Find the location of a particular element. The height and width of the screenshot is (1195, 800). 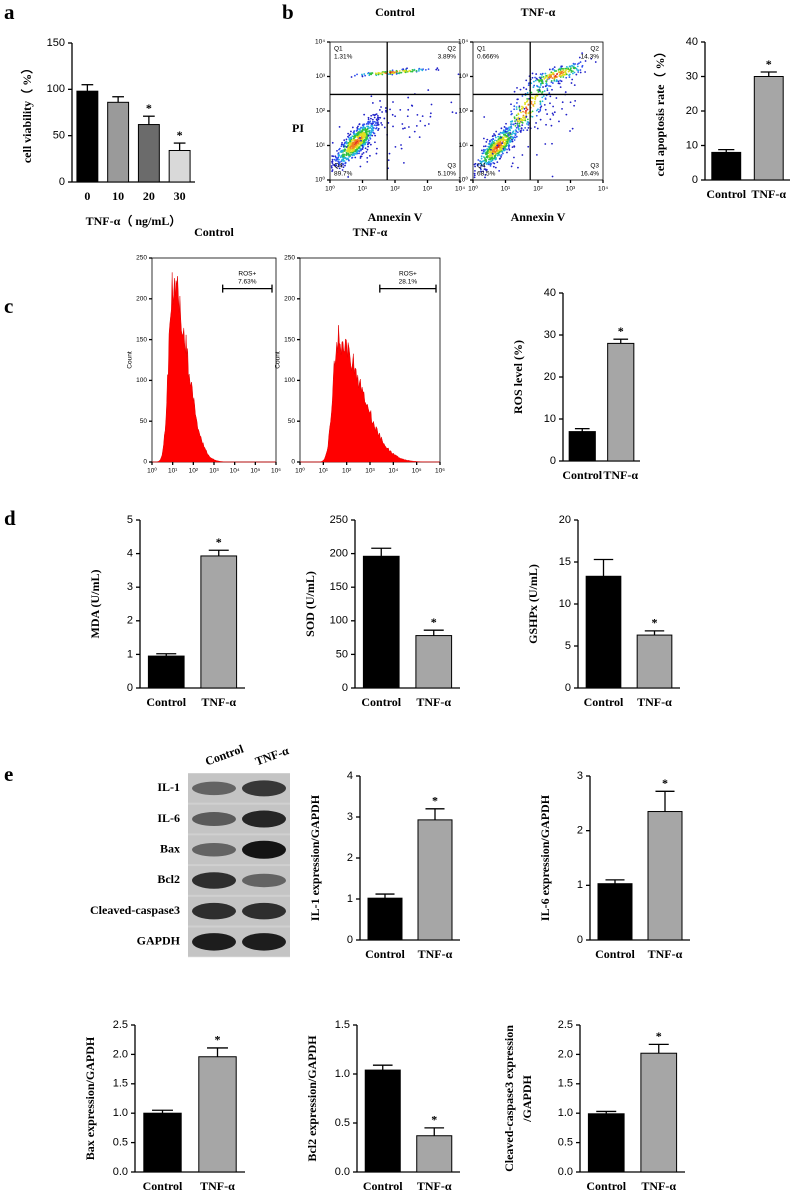

x-tick-label: Control is located at coordinates (606, 1186).